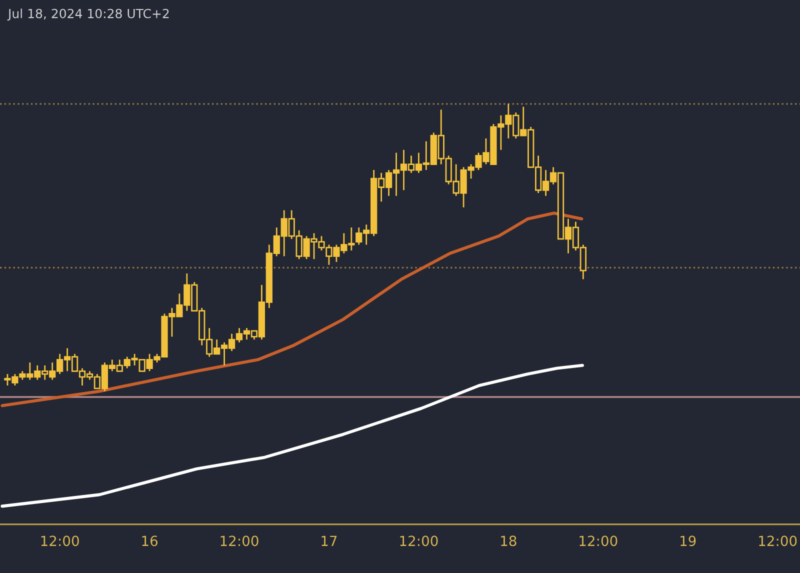 The height and width of the screenshot is (573, 800). What do you see at coordinates (150, 541) in the screenshot?
I see `x-tick-label: 16` at bounding box center [150, 541].